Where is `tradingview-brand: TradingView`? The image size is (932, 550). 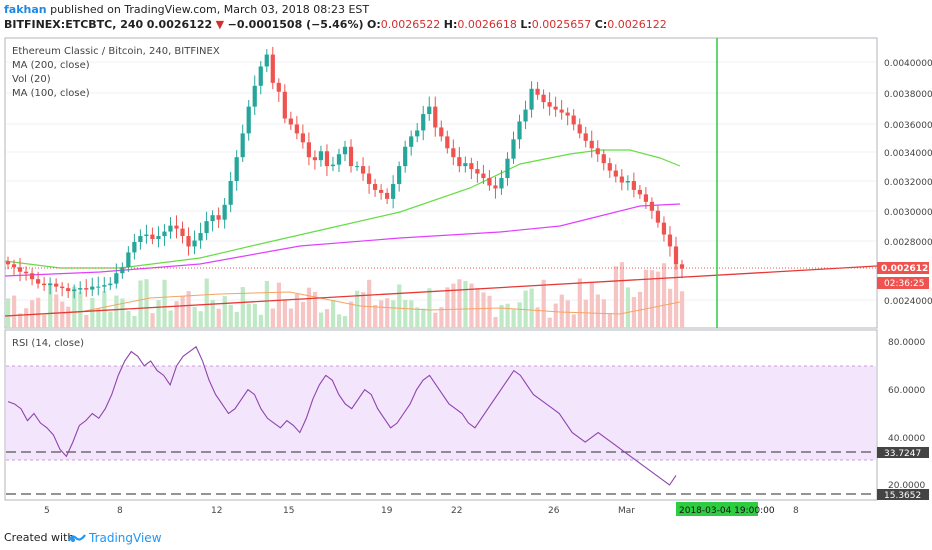 tradingview-brand: TradingView is located at coordinates (125, 538).